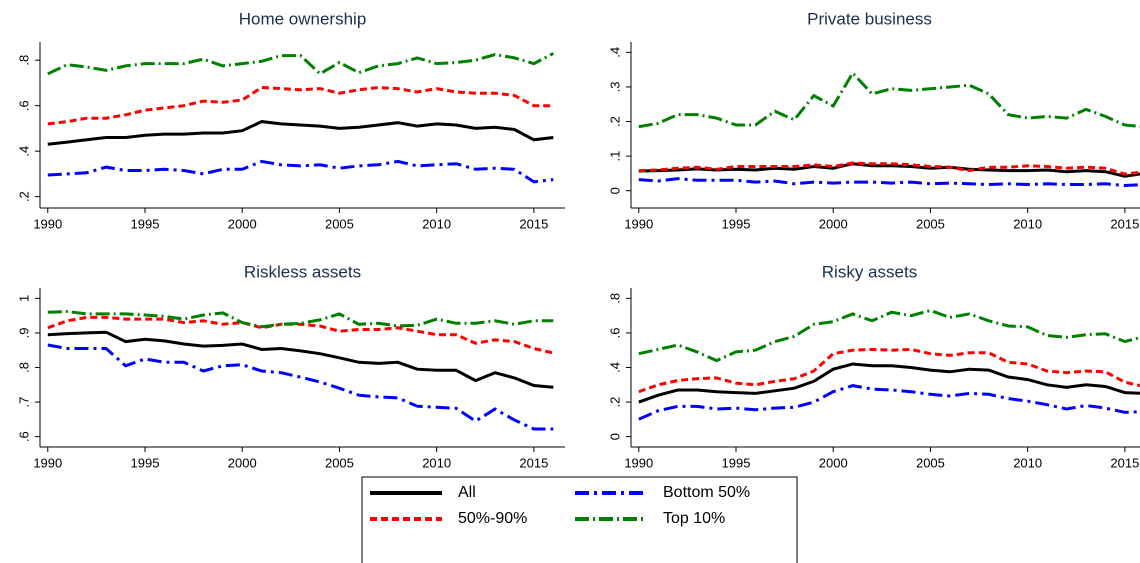 This screenshot has height=563, width=1140. What do you see at coordinates (23, 402) in the screenshot?
I see `y-tick-label: .7` at bounding box center [23, 402].